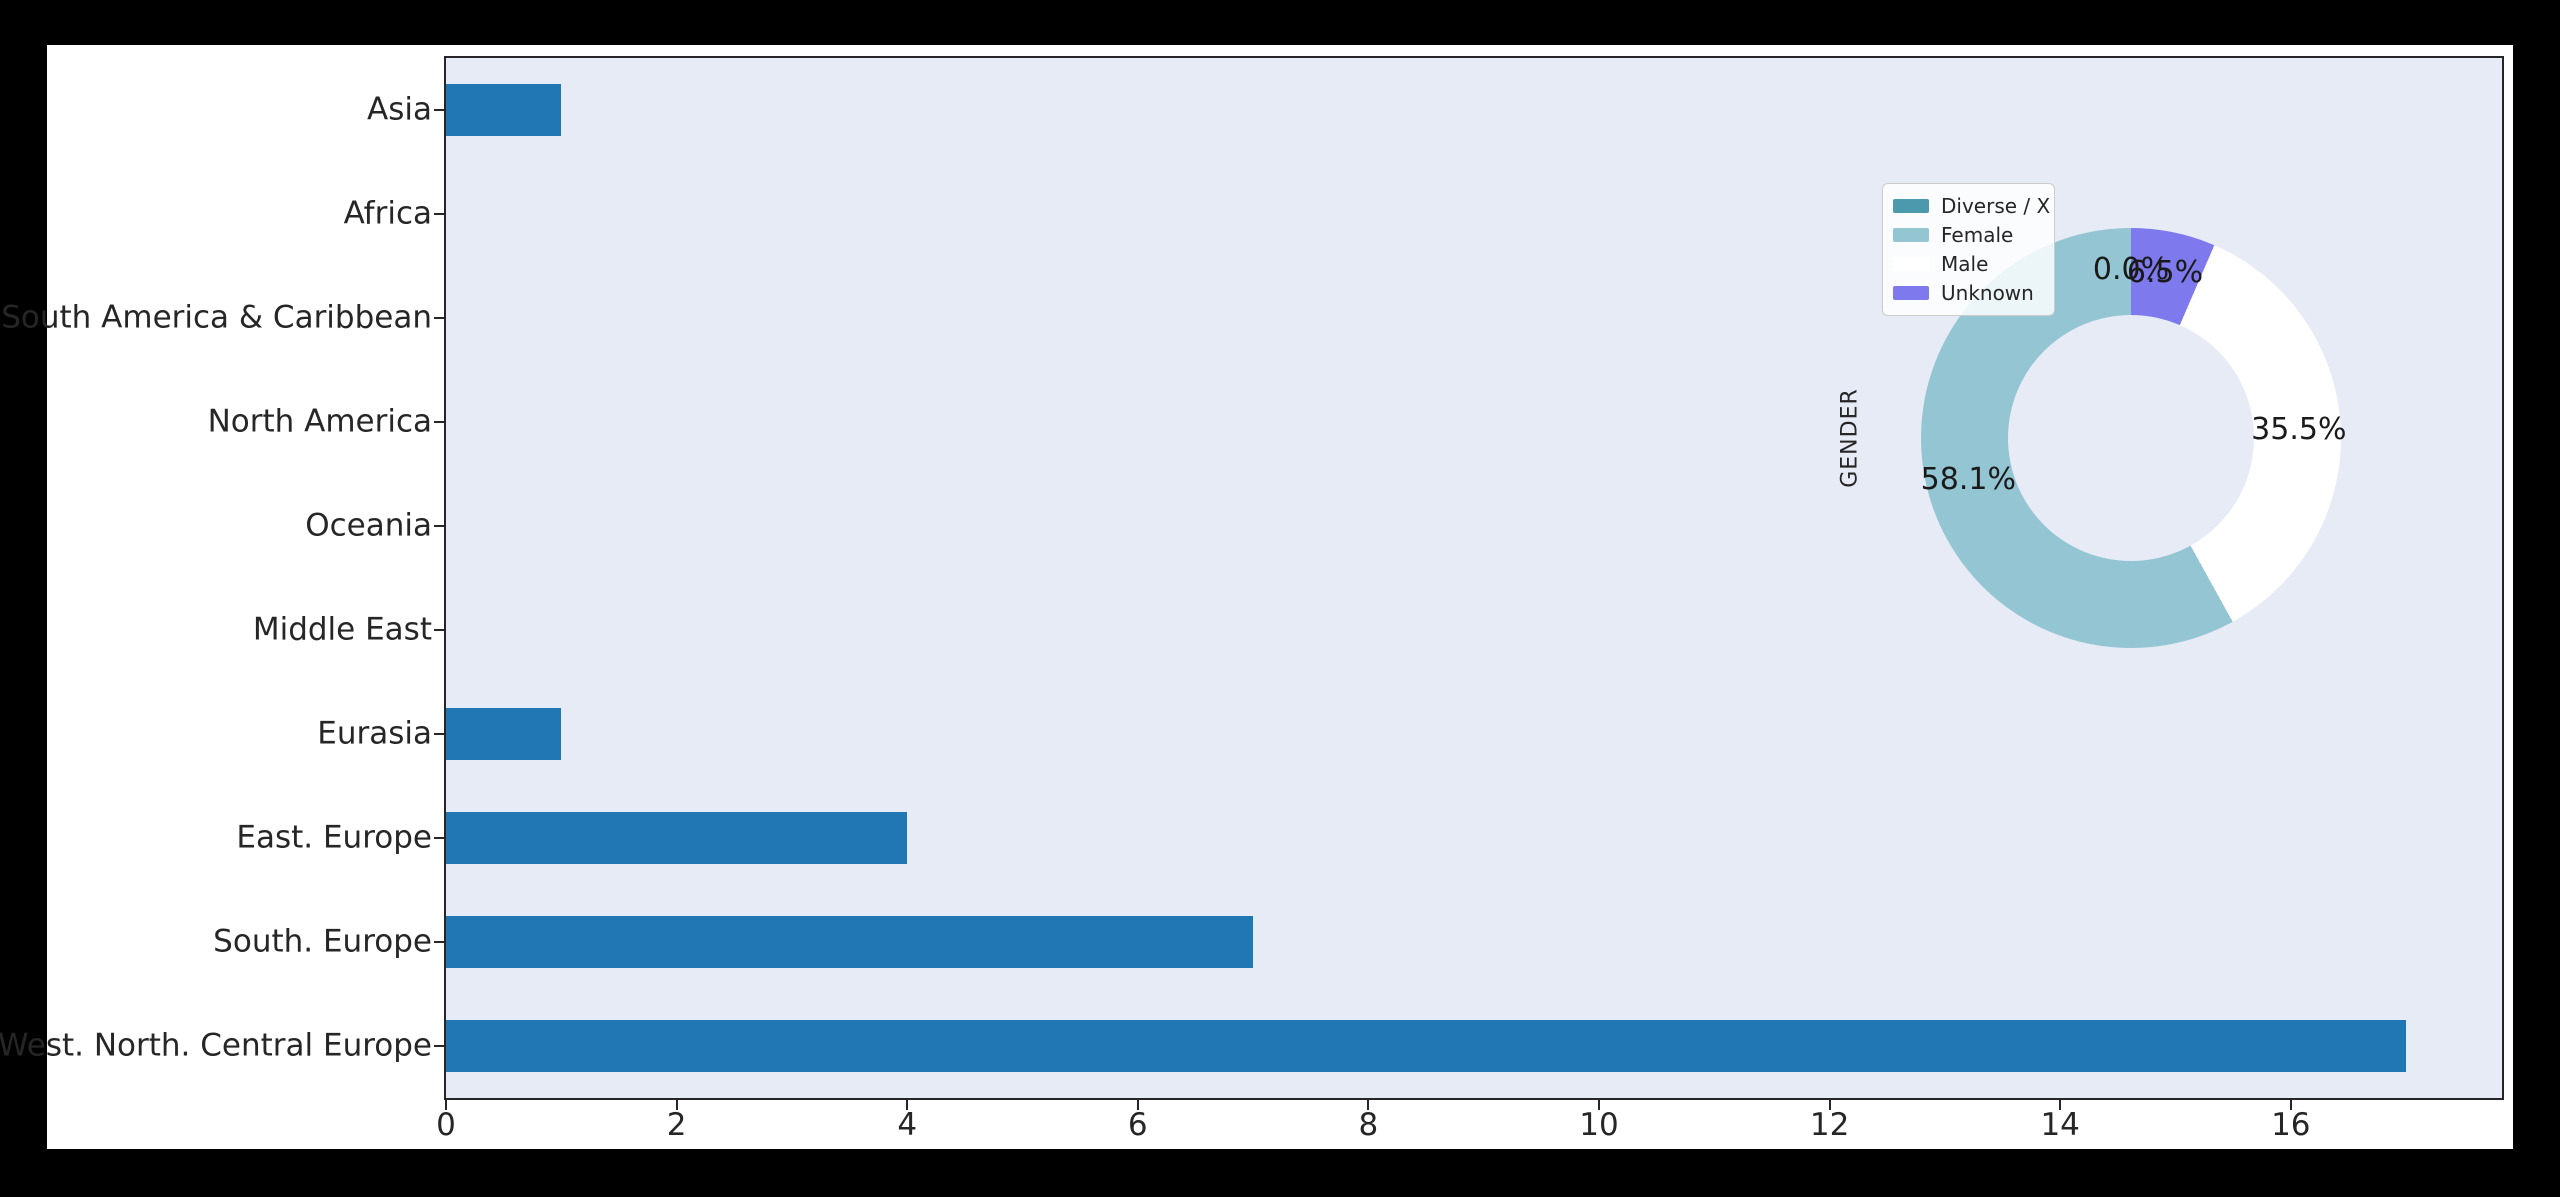 The height and width of the screenshot is (1197, 2560). I want to click on legend-label: Female, so click(1977, 235).